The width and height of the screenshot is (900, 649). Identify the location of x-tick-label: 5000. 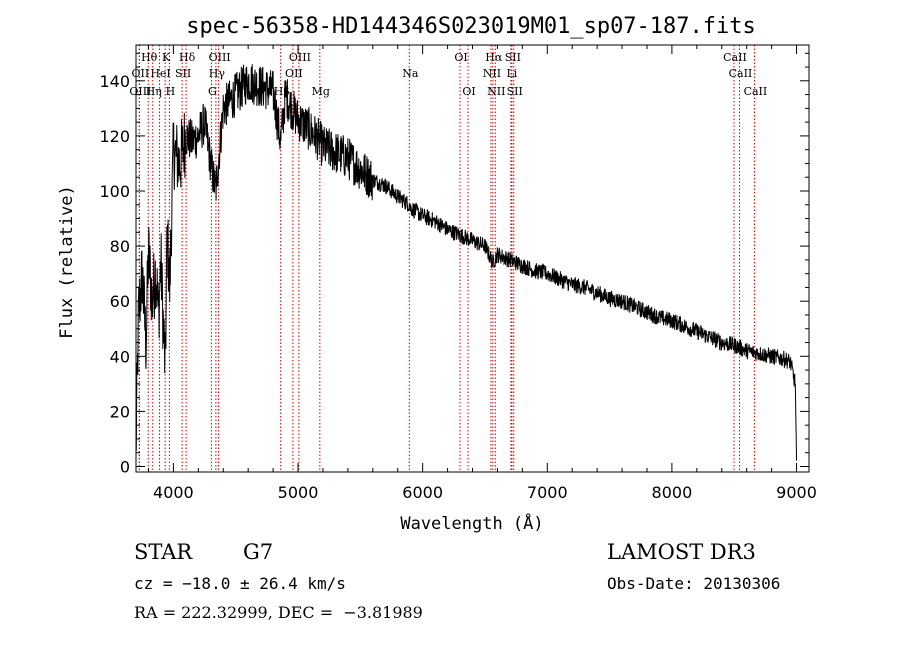
(298, 492).